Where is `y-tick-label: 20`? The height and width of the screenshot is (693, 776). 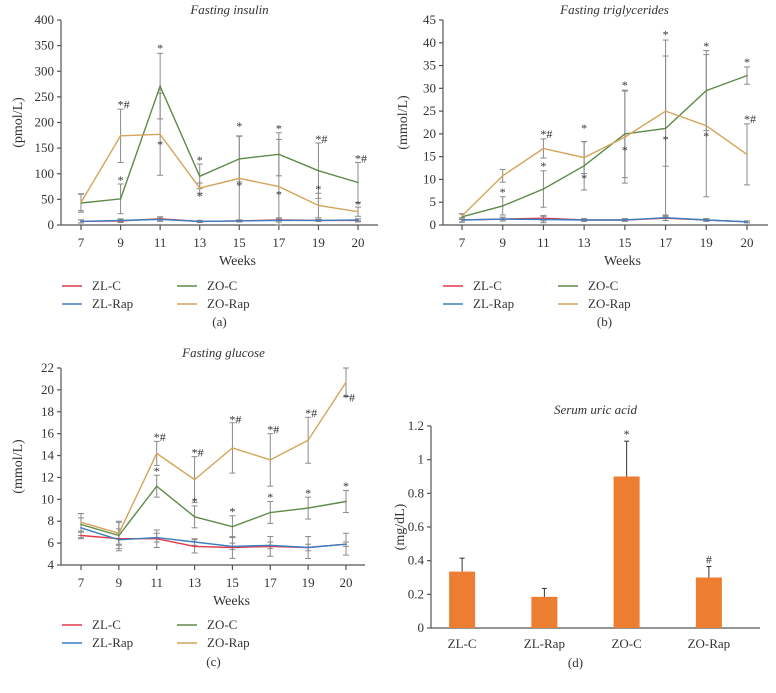
y-tick-label: 20 is located at coordinates (47, 389).